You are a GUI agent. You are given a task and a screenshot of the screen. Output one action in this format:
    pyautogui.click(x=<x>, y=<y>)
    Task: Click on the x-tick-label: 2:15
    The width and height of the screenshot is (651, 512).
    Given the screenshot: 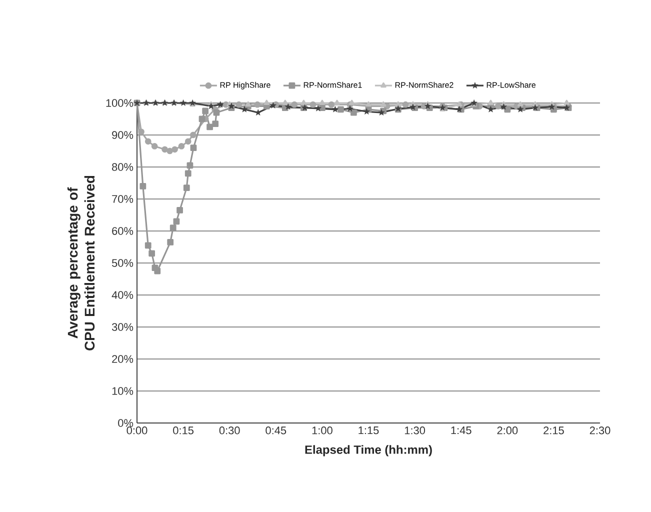 What is the action you would take?
    pyautogui.click(x=554, y=430)
    